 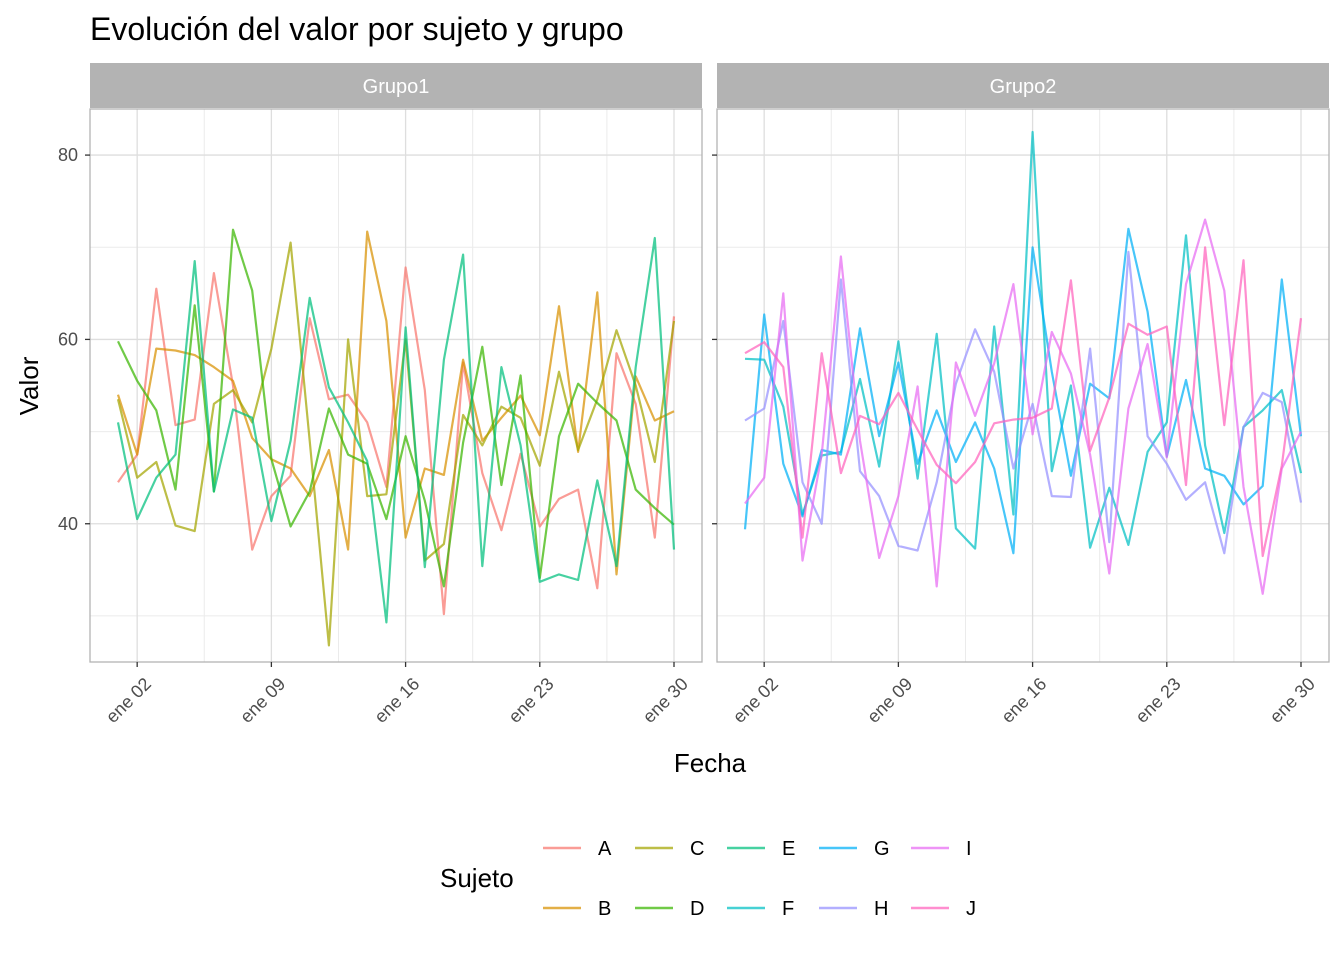 What do you see at coordinates (29, 385) in the screenshot?
I see `y-axis-title: Valor` at bounding box center [29, 385].